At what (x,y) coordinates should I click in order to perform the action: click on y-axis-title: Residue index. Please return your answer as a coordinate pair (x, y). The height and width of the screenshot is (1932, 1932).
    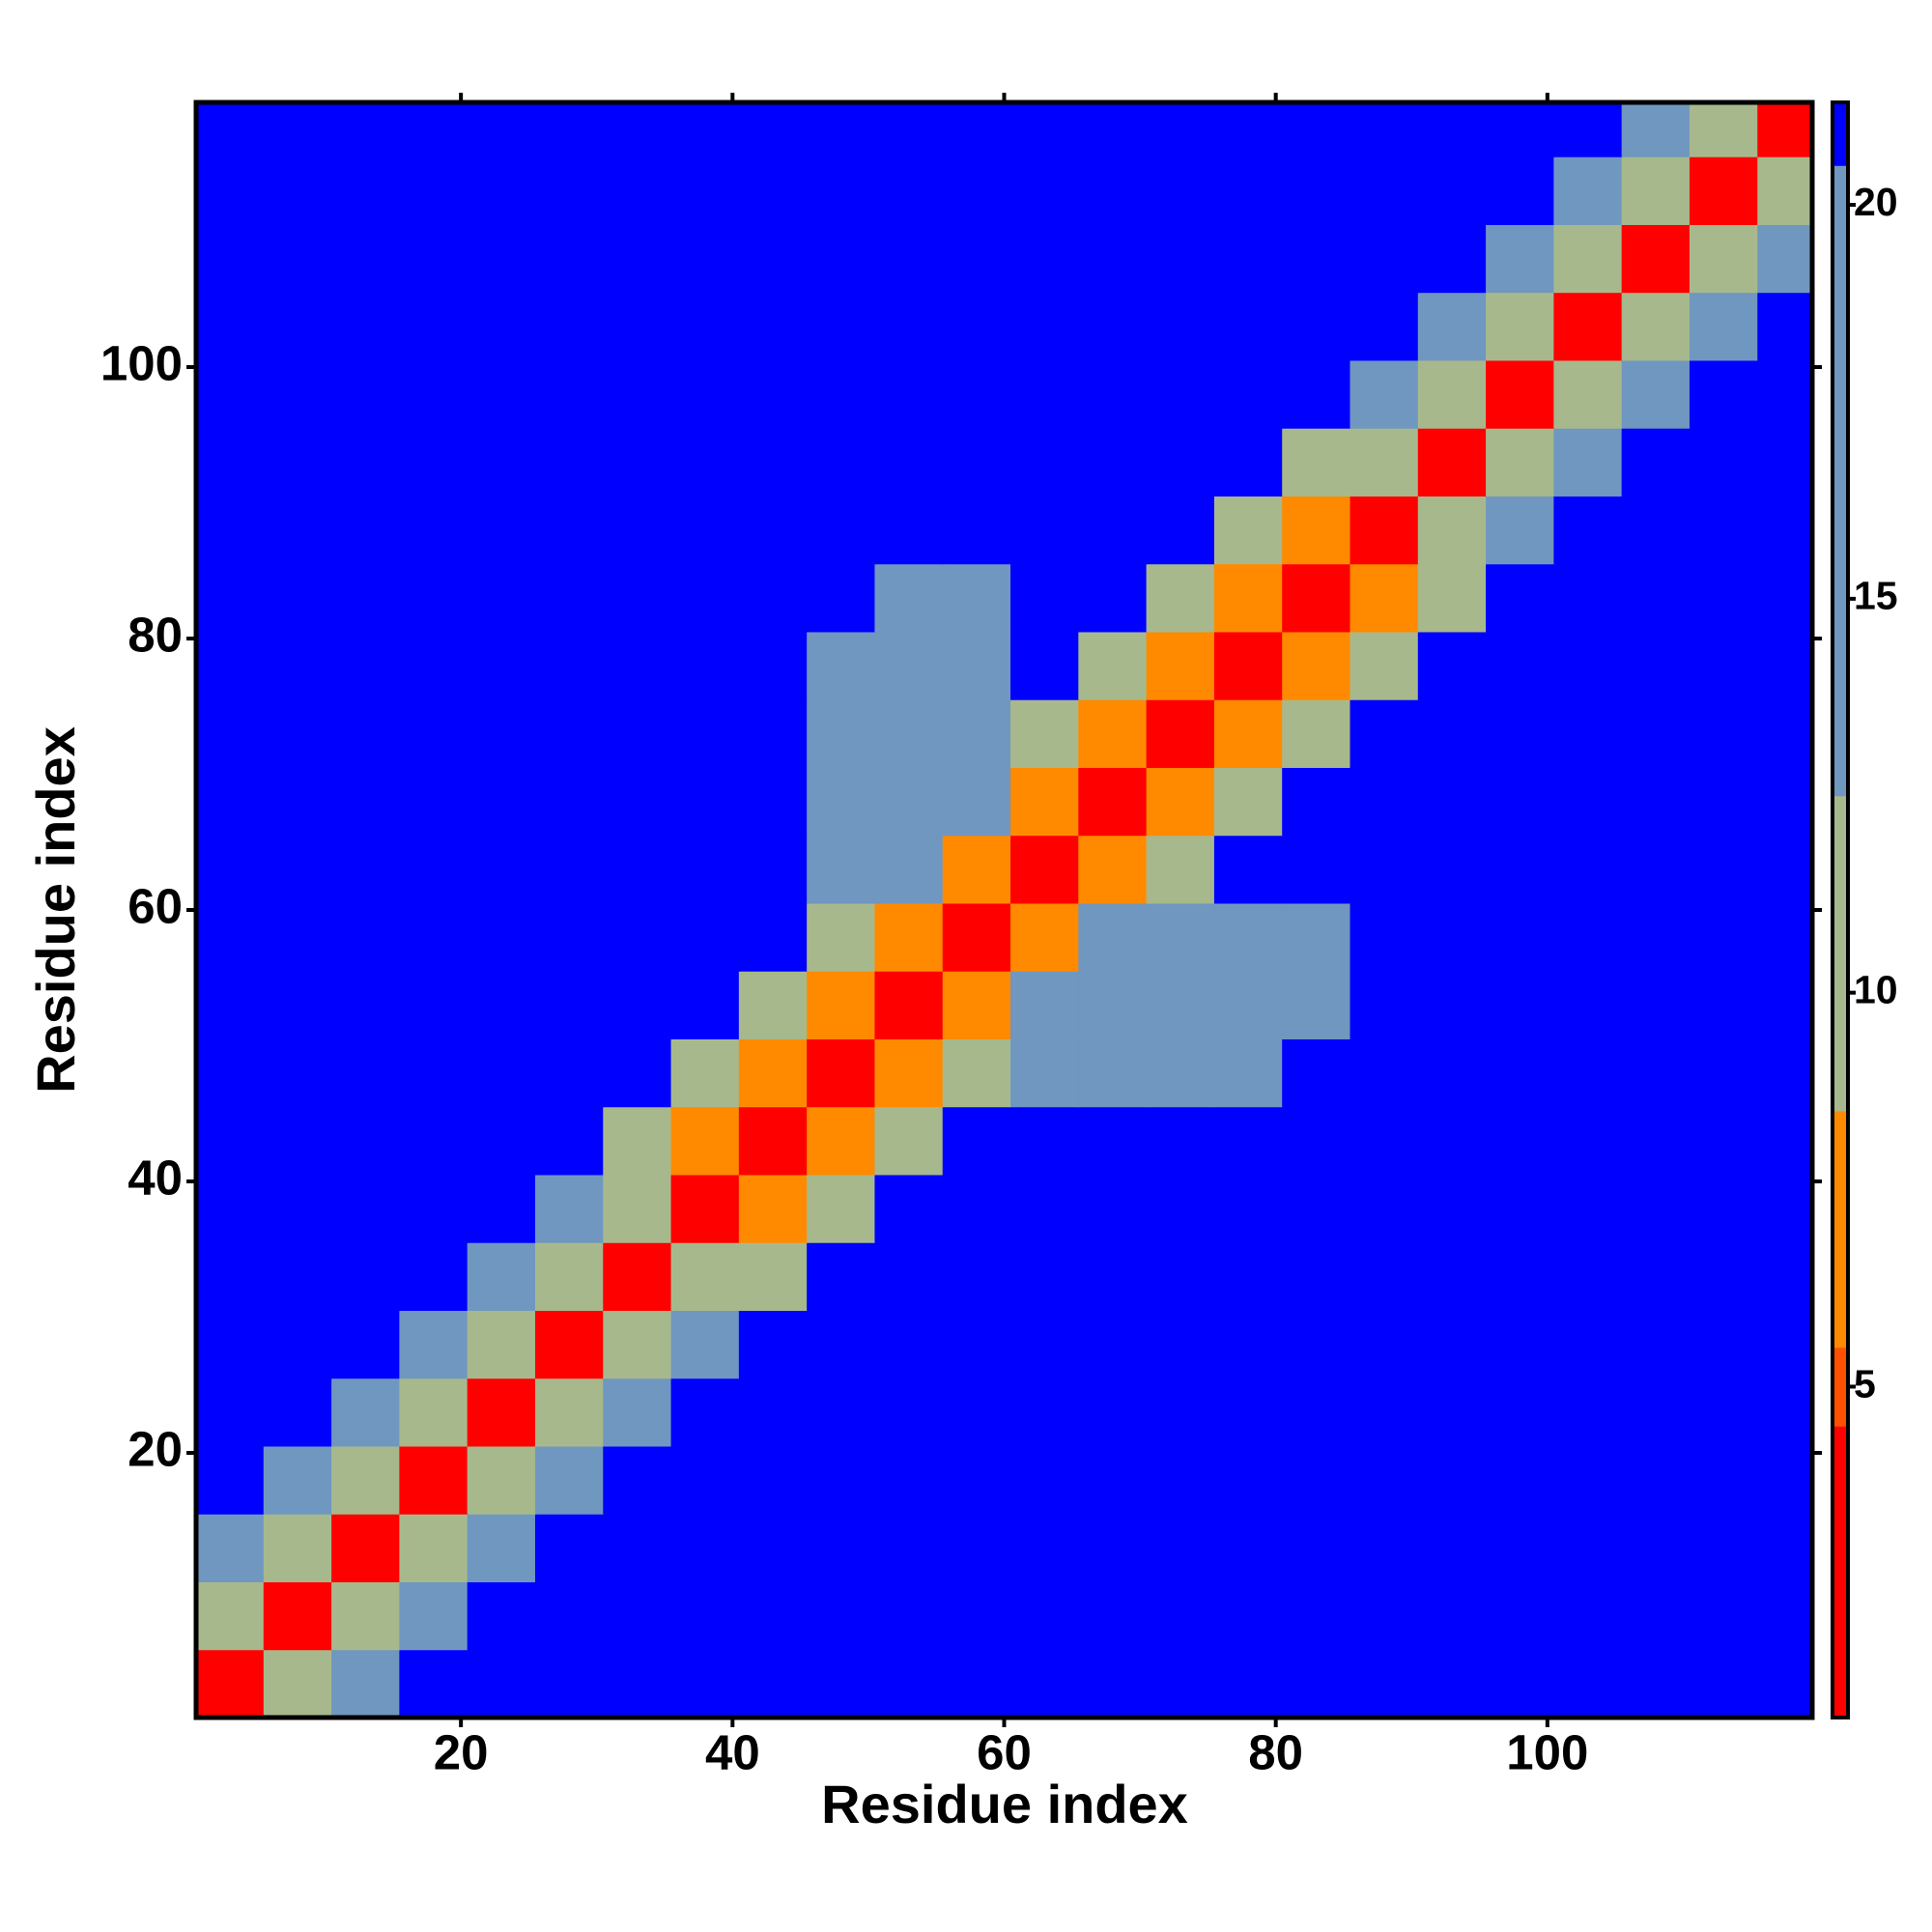
    Looking at the image, I should click on (55, 910).